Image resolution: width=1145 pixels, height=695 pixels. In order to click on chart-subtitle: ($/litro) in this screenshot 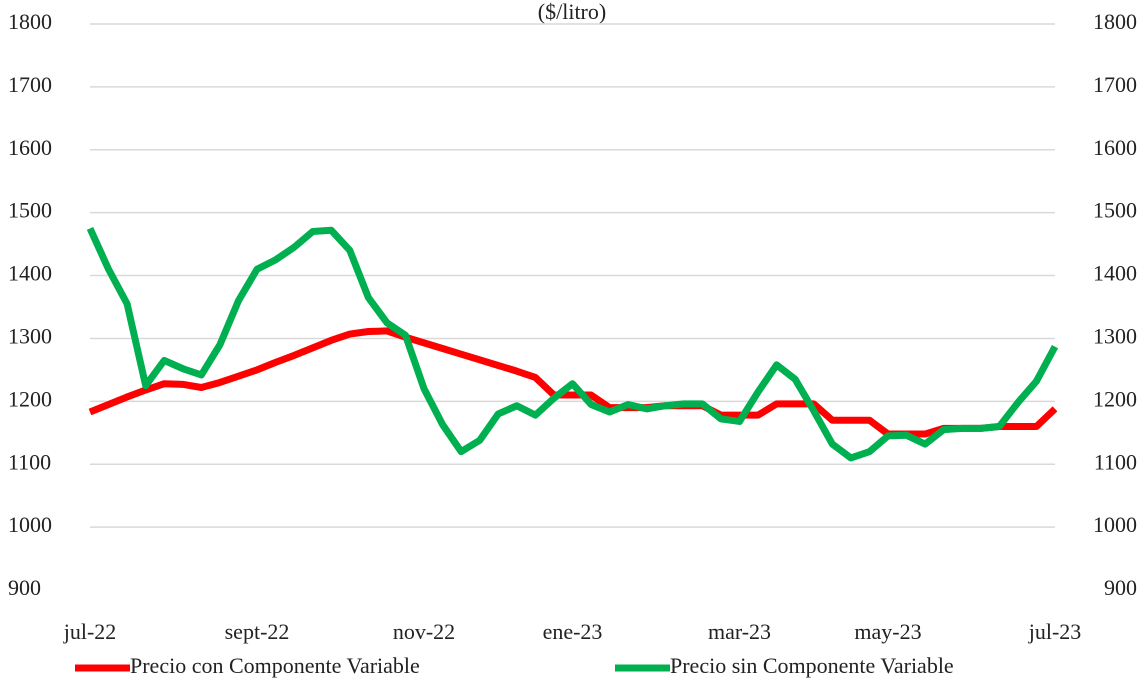, I will do `click(572, 12)`.